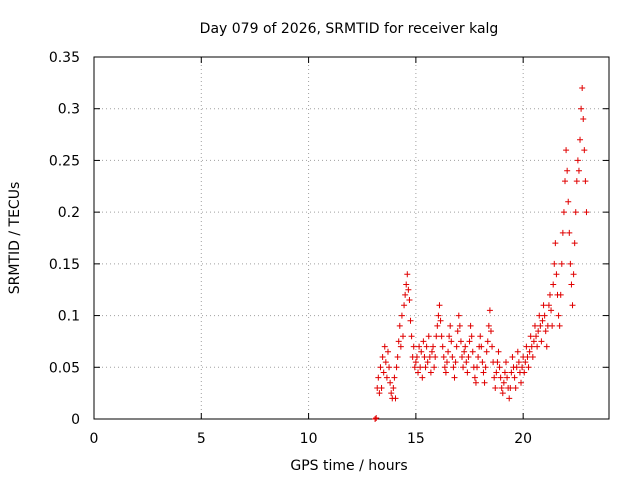 The width and height of the screenshot is (640, 480). What do you see at coordinates (69, 213) in the screenshot?
I see `y-tick-label: 0.2` at bounding box center [69, 213].